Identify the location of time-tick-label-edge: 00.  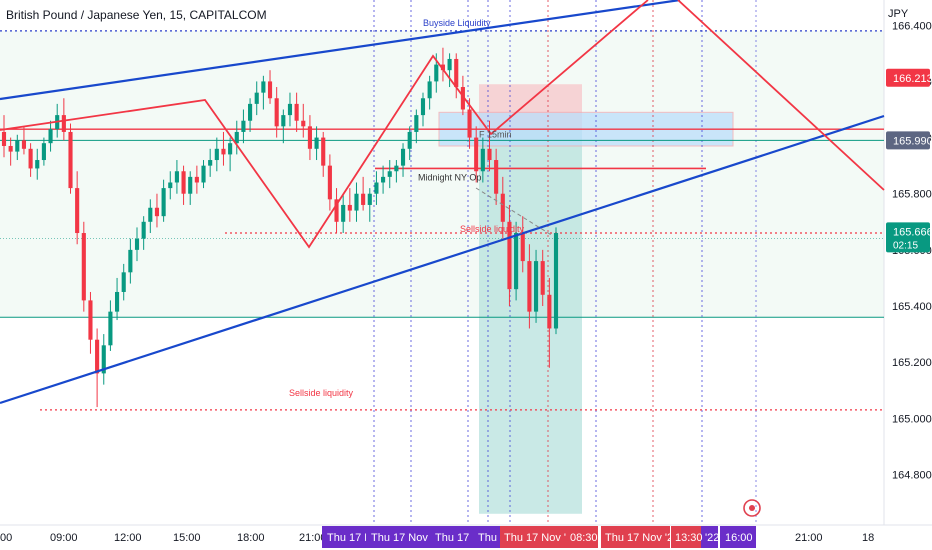
(6, 538).